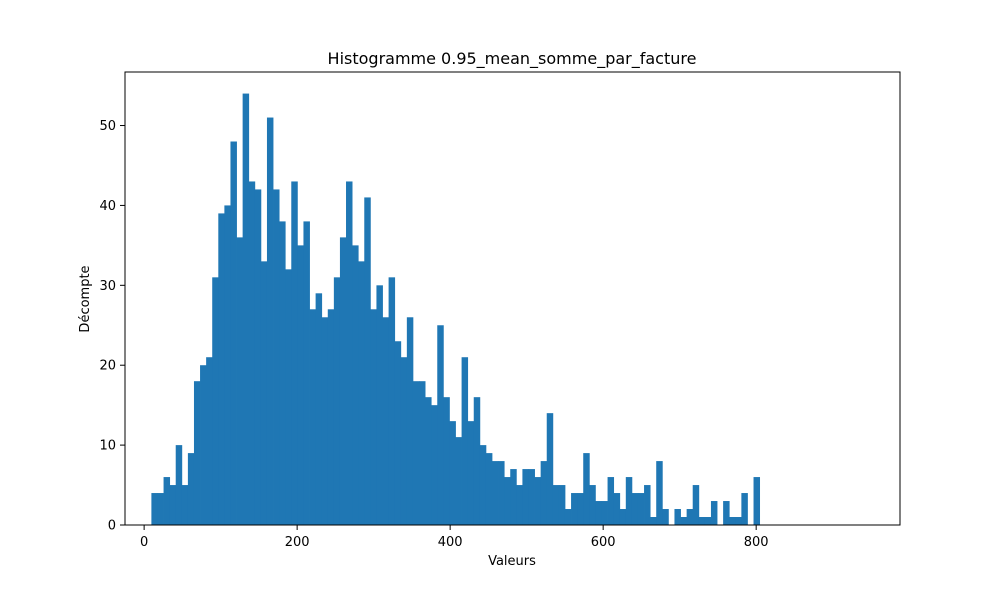 Image resolution: width=1000 pixels, height=600 pixels. I want to click on x-tick-label: 400, so click(450, 542).